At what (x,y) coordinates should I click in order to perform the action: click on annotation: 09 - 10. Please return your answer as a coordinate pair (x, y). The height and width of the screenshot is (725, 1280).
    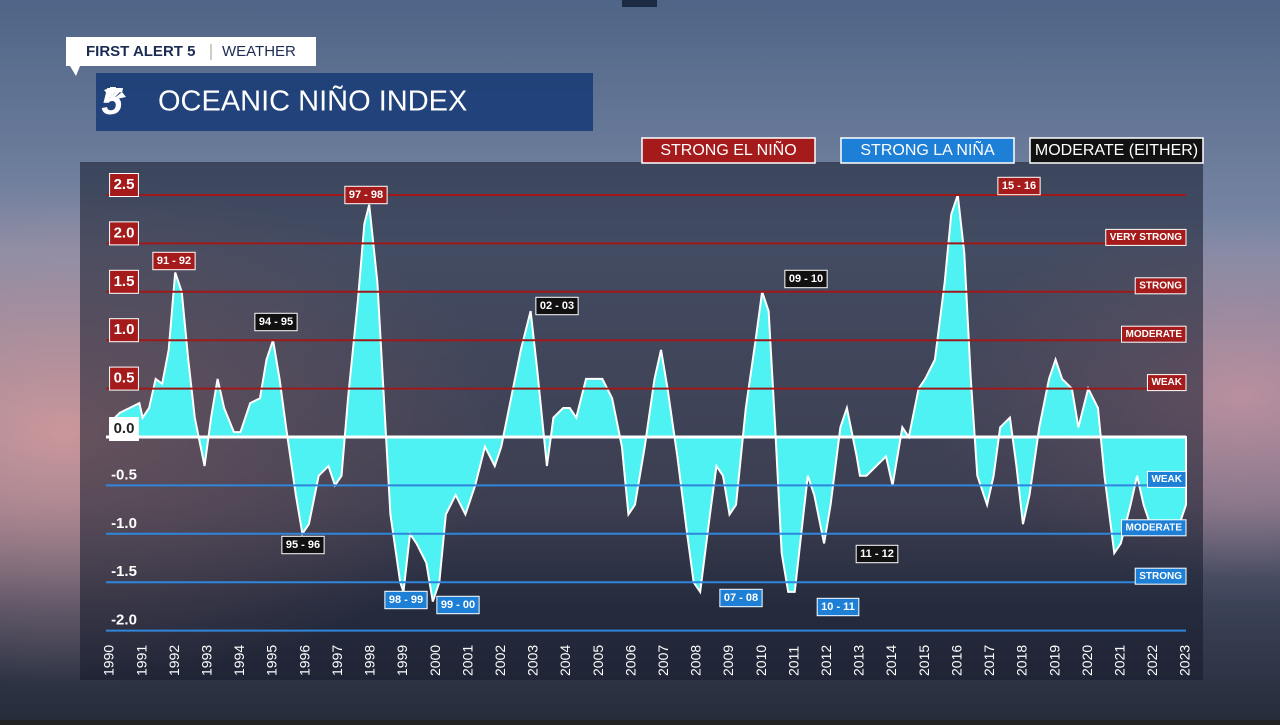
    Looking at the image, I should click on (806, 279).